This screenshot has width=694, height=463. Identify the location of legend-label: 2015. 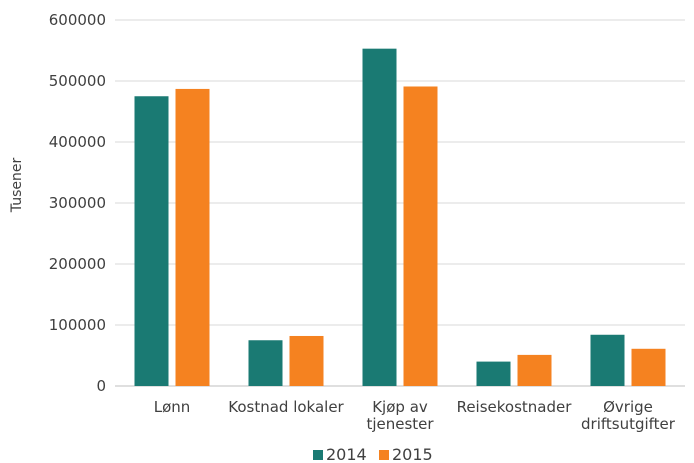
(412, 454).